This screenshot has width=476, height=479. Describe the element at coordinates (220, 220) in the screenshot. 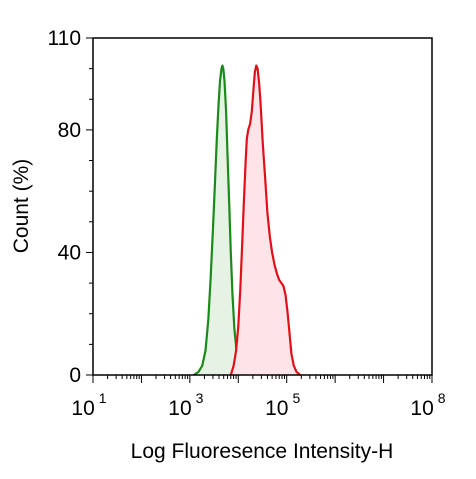

I see `series-1-line` at that location.